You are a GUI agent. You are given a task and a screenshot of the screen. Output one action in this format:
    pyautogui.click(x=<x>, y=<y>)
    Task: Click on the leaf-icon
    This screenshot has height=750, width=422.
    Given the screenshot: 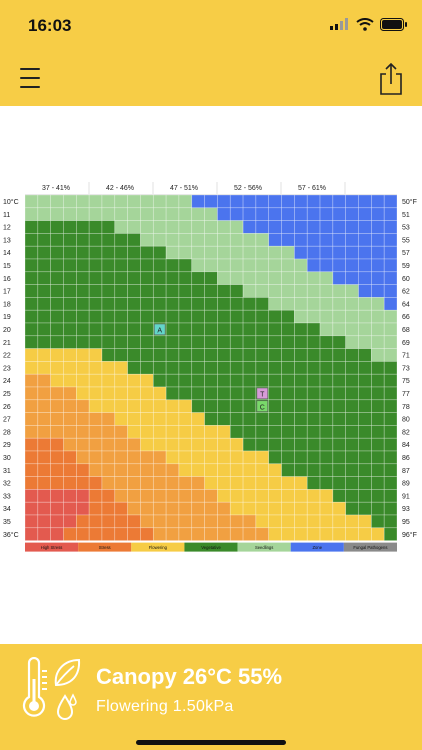 What is the action you would take?
    pyautogui.click(x=67, y=672)
    